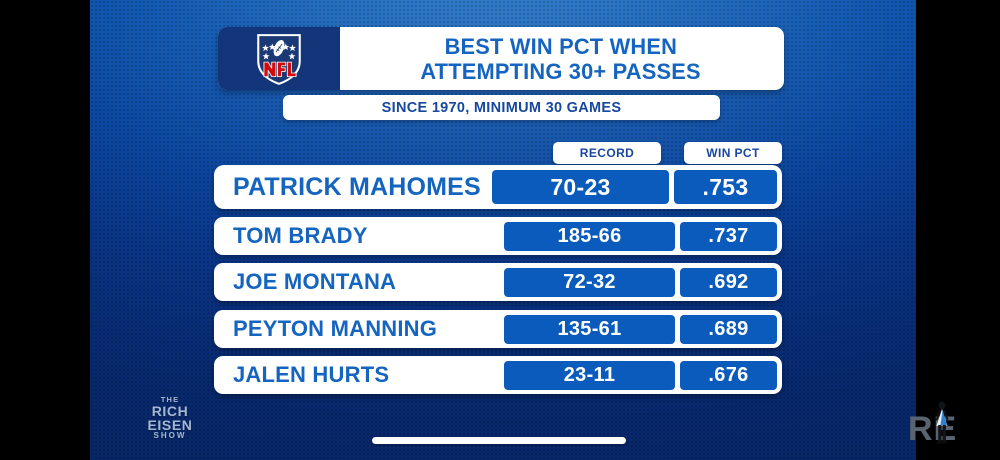 Image resolution: width=1000 pixels, height=460 pixels. Describe the element at coordinates (498, 375) in the screenshot. I see `table-row: JALEN HURTS 23-11 .676` at that location.